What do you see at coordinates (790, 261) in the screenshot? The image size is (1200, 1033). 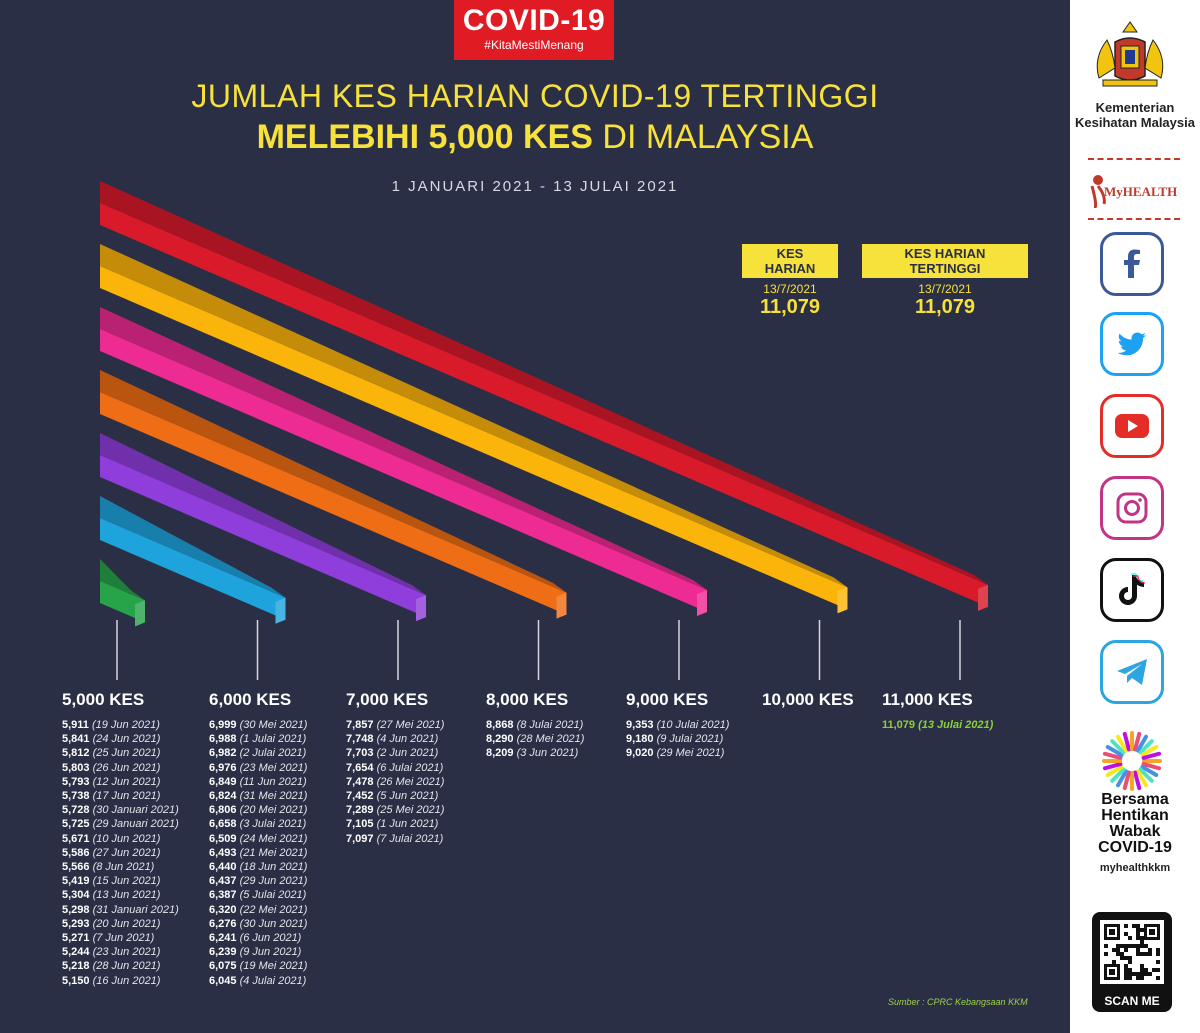 I see `stat-daily-label: KES HARIAN` at bounding box center [790, 261].